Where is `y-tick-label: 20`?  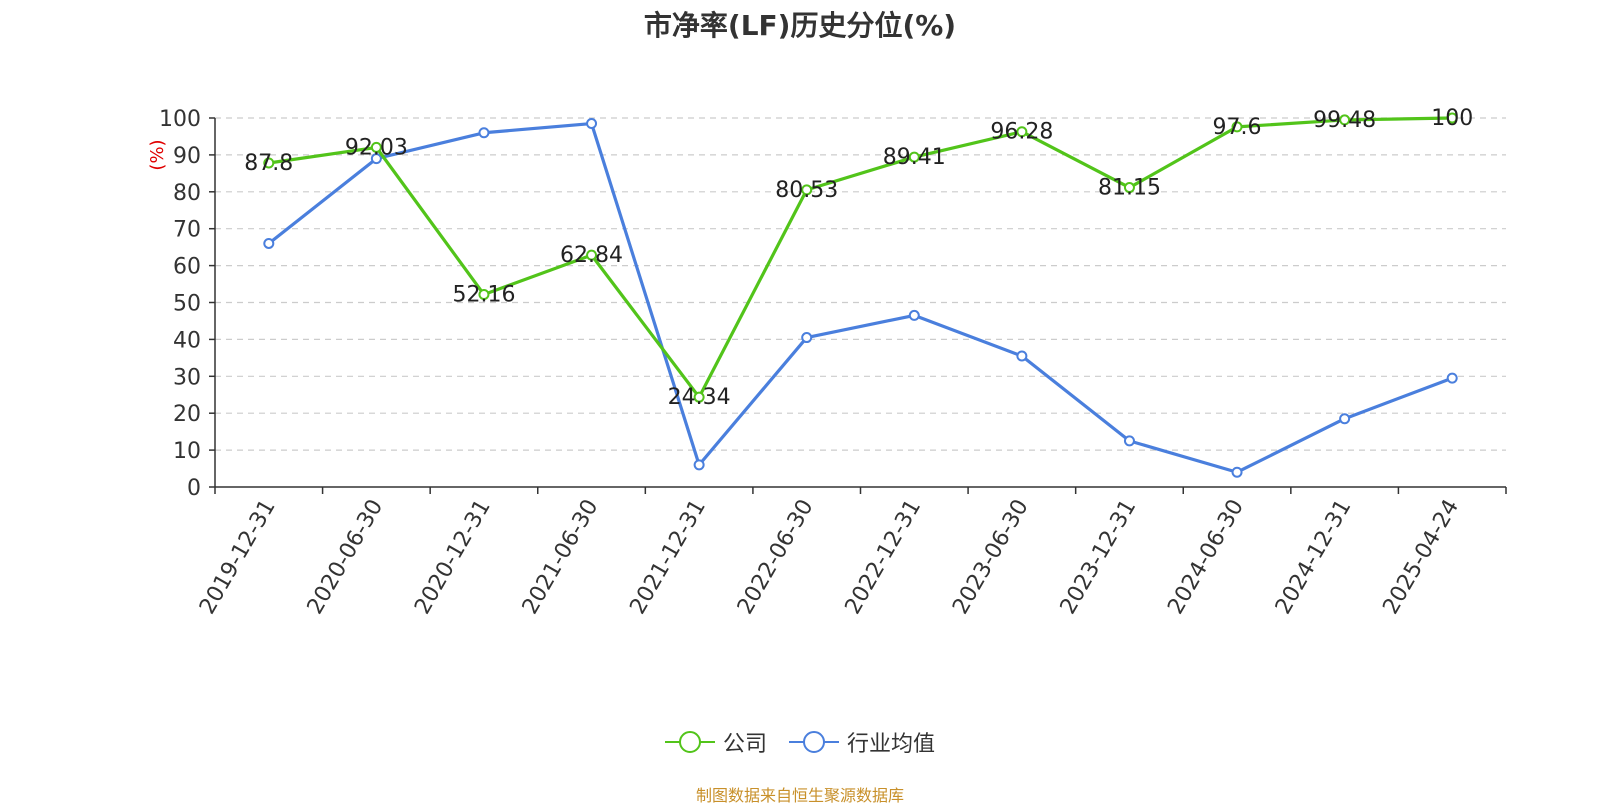 y-tick-label: 20 is located at coordinates (187, 414).